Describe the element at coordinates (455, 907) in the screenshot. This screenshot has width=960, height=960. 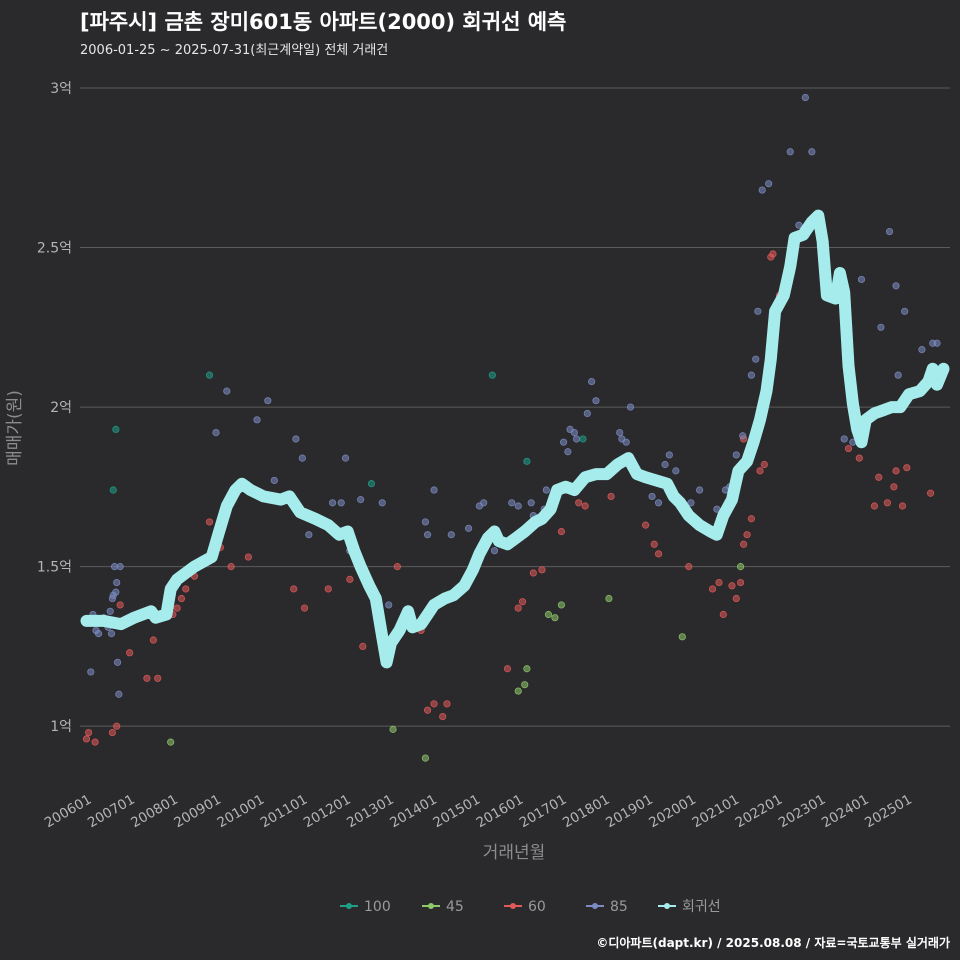
I see `legend-label: 45` at that location.